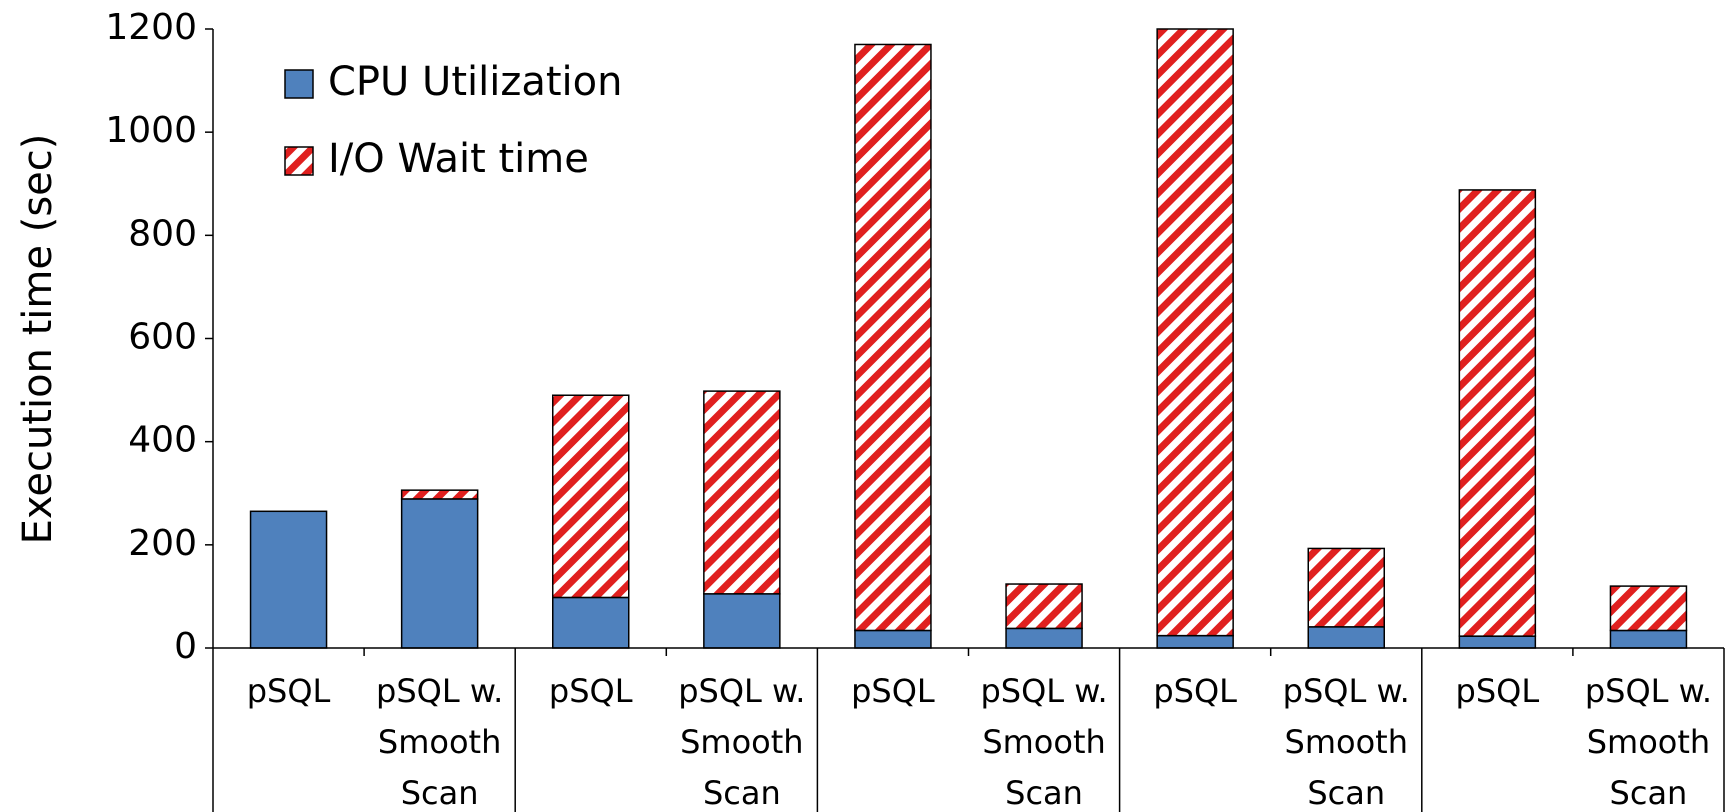 This screenshot has width=1731, height=812. Describe the element at coordinates (162, 440) in the screenshot. I see `y-tick-label: 400` at that location.